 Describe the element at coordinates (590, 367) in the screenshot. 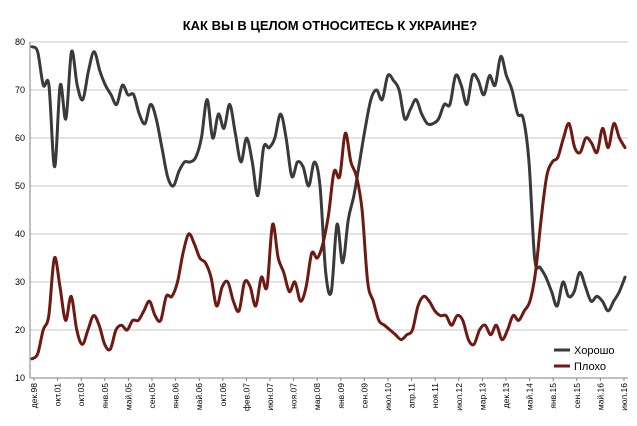

I see `legend-label-2: Плохо` at that location.